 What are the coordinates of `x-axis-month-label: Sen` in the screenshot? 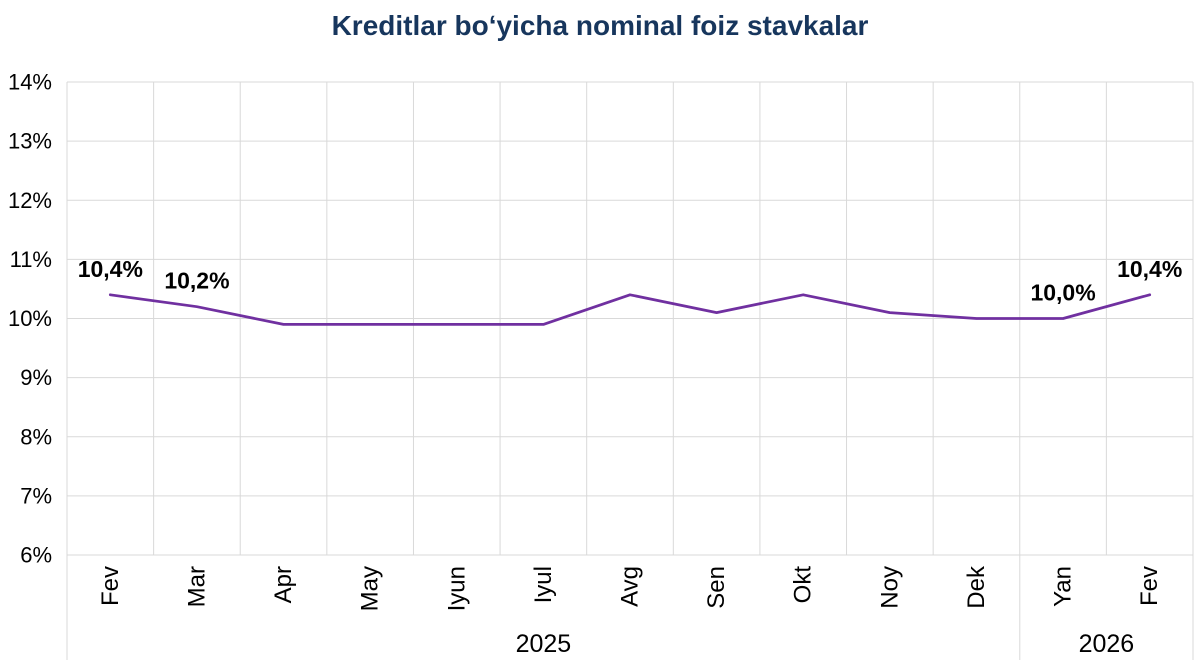 It's located at (716, 587).